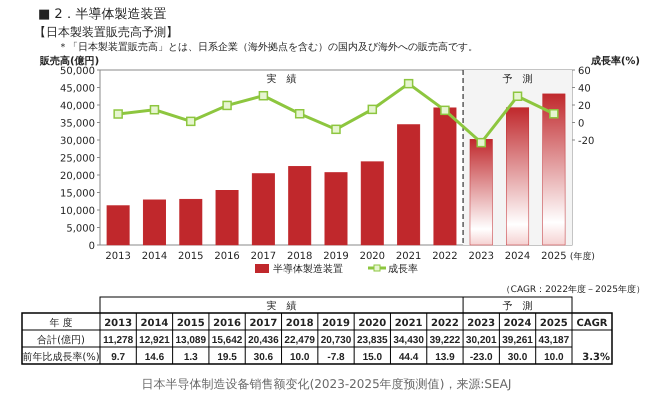 The width and height of the screenshot is (653, 399). I want to click on y-tick-label: 35,000, so click(77, 124).